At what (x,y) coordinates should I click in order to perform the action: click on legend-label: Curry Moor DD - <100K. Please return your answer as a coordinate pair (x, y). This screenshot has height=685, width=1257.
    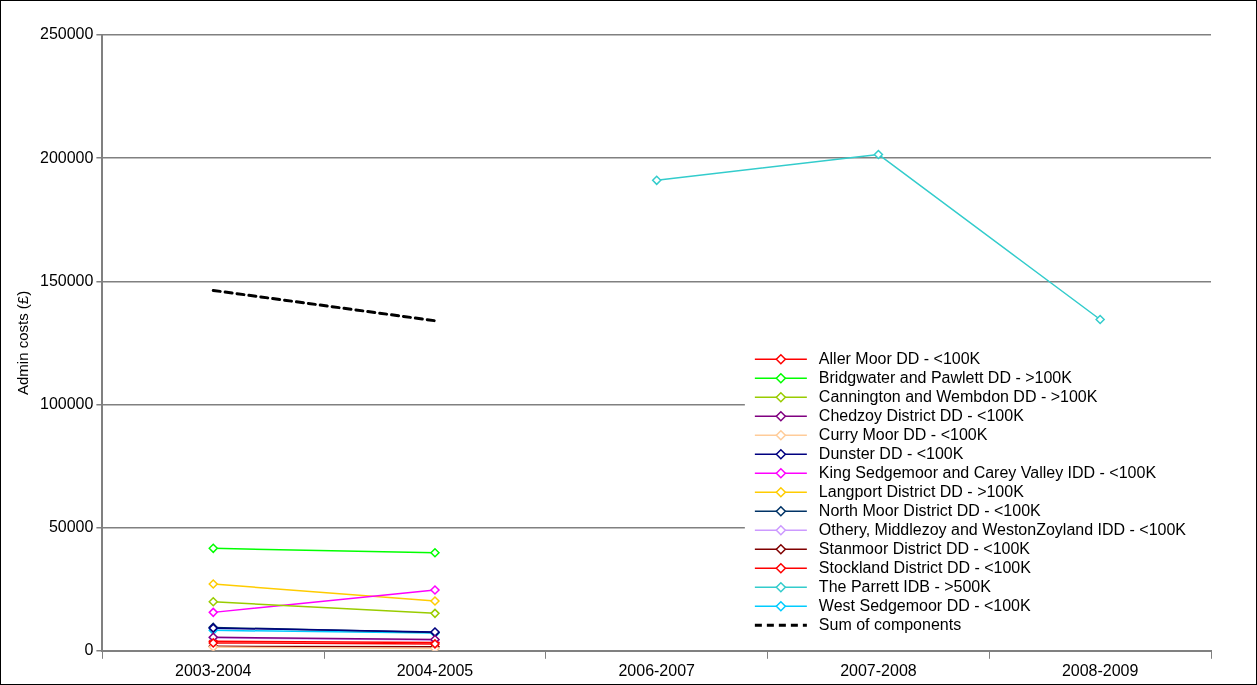
    Looking at the image, I should click on (903, 434).